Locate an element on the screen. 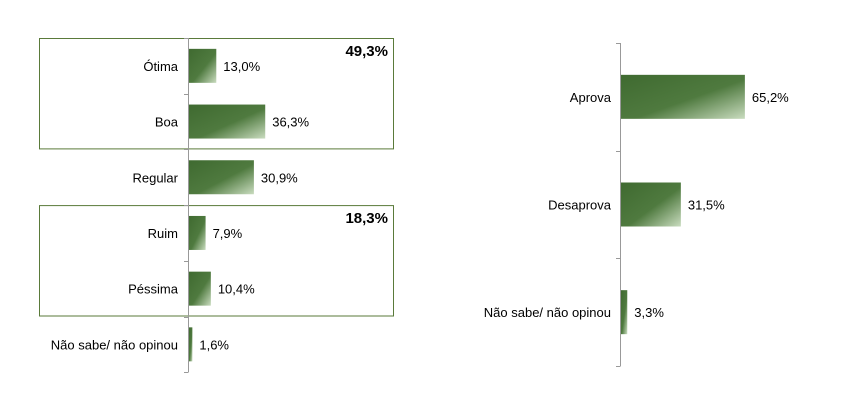 This screenshot has height=410, width=861. bar-pessima is located at coordinates (200, 288).